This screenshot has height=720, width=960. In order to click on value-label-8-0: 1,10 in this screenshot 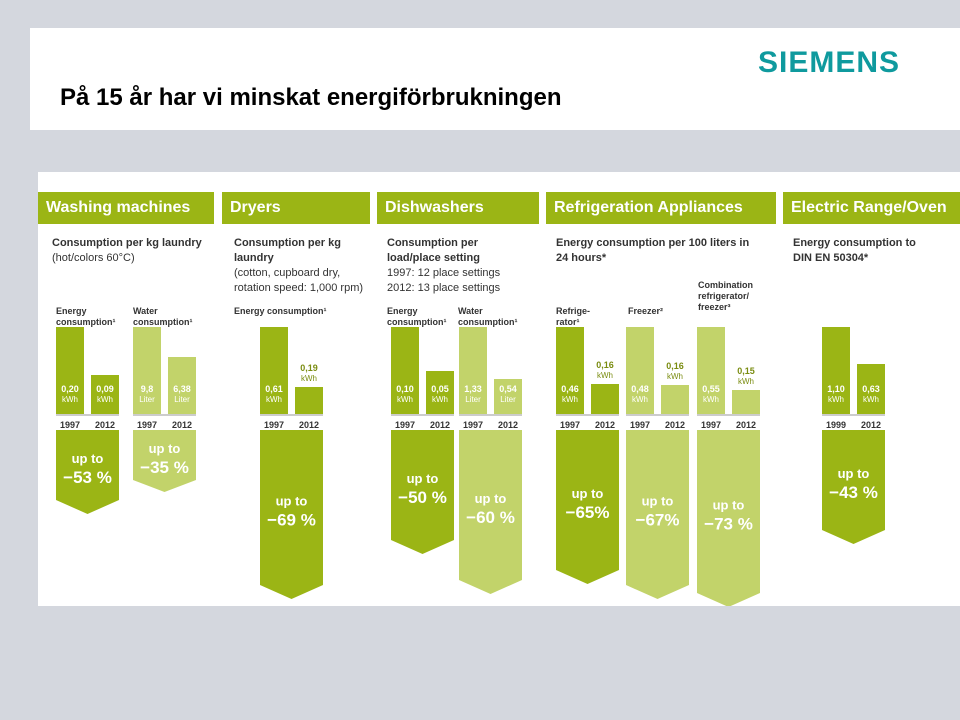, I will do `click(836, 389)`.